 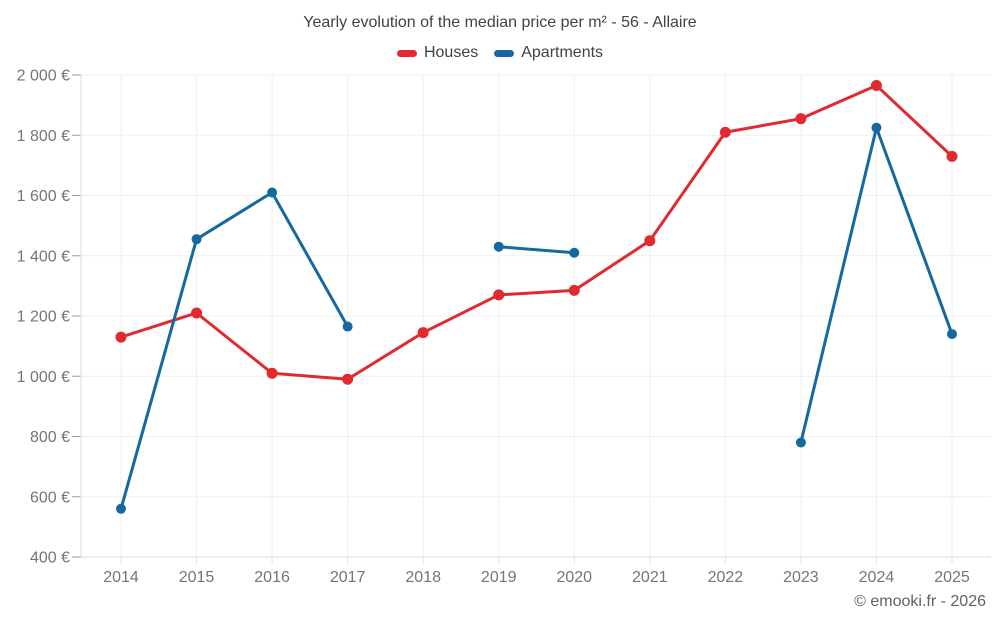 I want to click on data-point-houses-2021, so click(x=650, y=241).